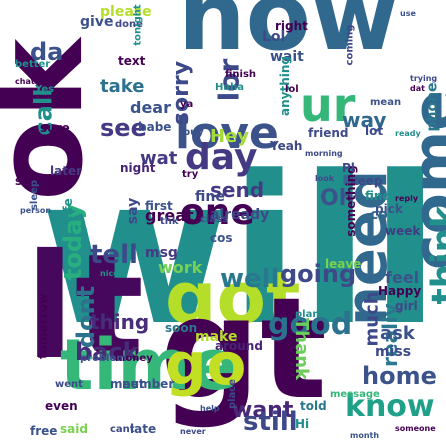 The image size is (446, 446). What do you see at coordinates (390, 406) in the screenshot?
I see `word-know: know` at bounding box center [390, 406].